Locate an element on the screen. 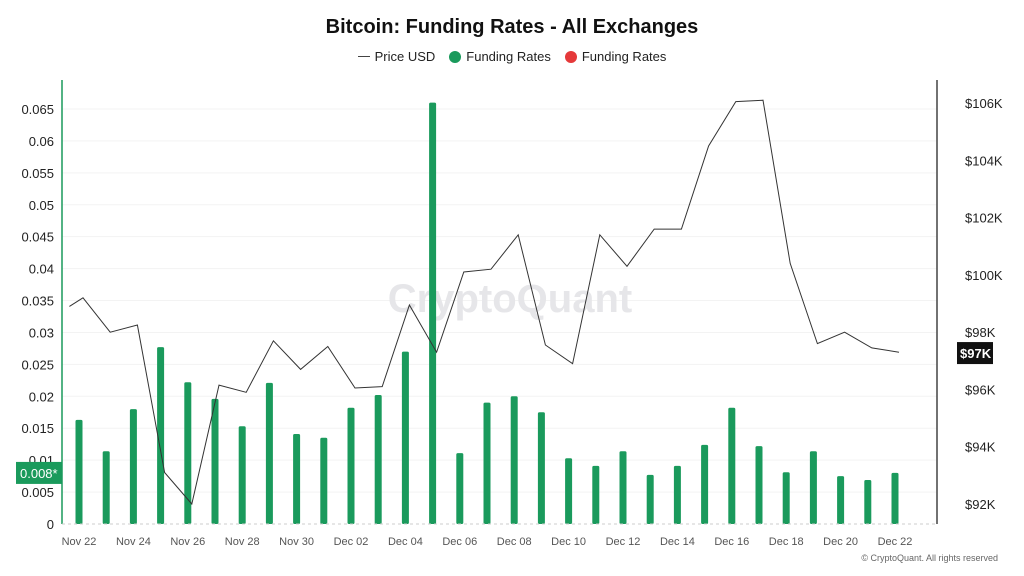 This screenshot has height=576, width=1024. right-tick-label: $106K is located at coordinates (984, 103).